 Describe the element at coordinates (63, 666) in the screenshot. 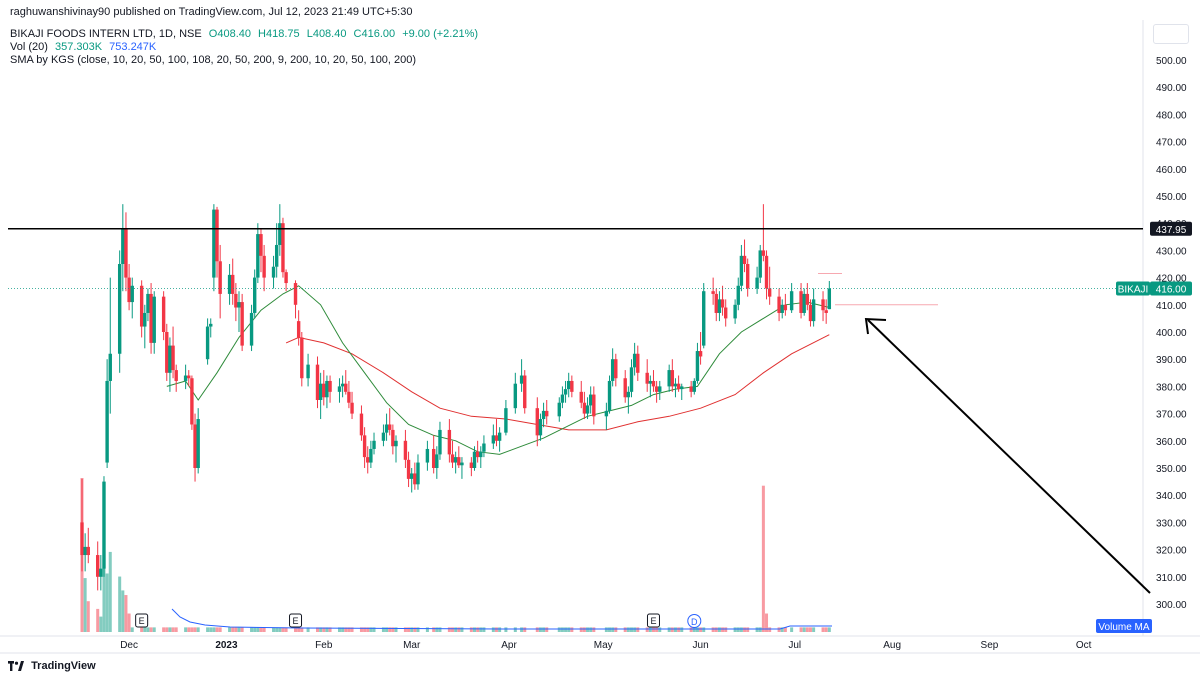

I see `tradingview-brand: TradingView` at that location.